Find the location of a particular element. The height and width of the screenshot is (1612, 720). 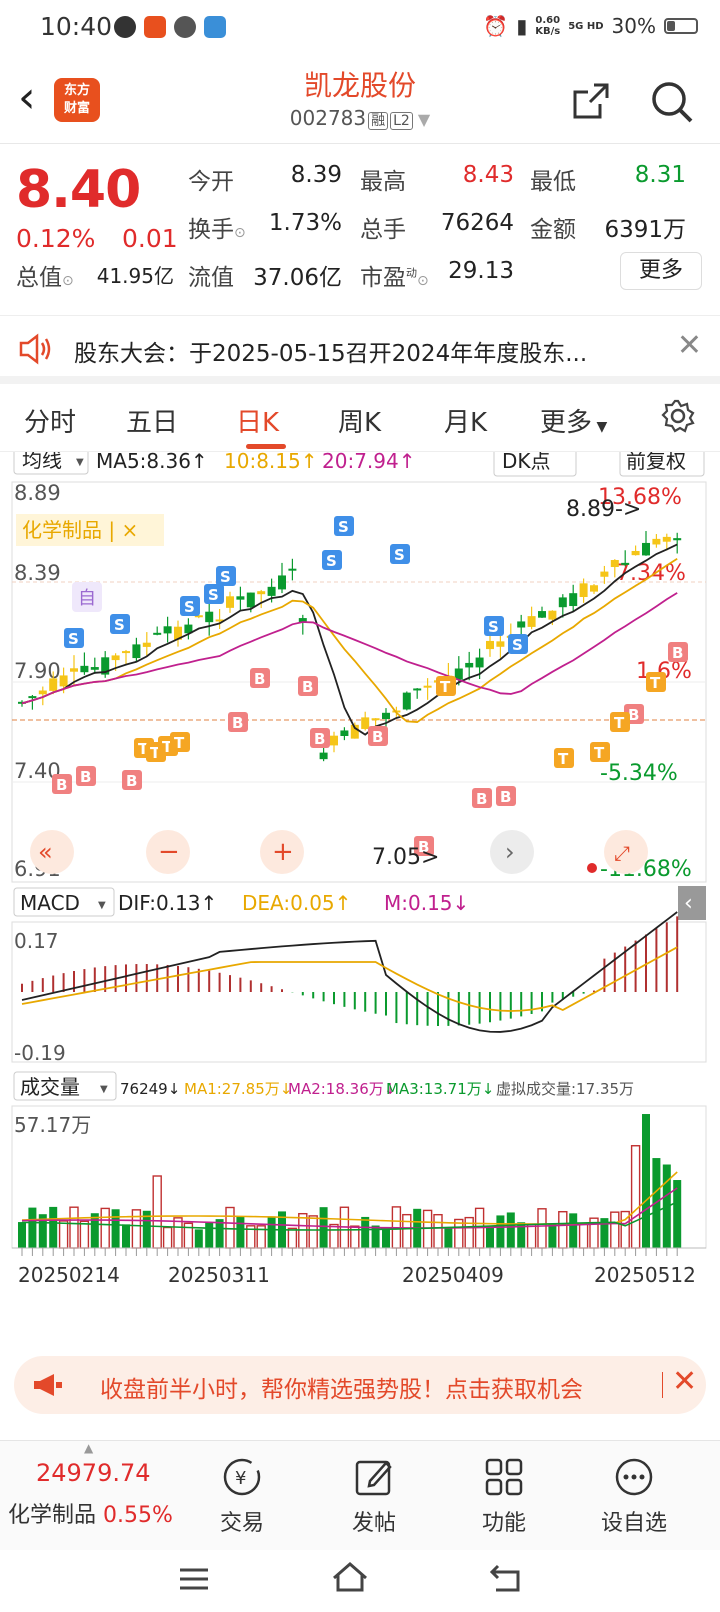

volume-ma3: MA3:13.71万↓ is located at coordinates (440, 1089).